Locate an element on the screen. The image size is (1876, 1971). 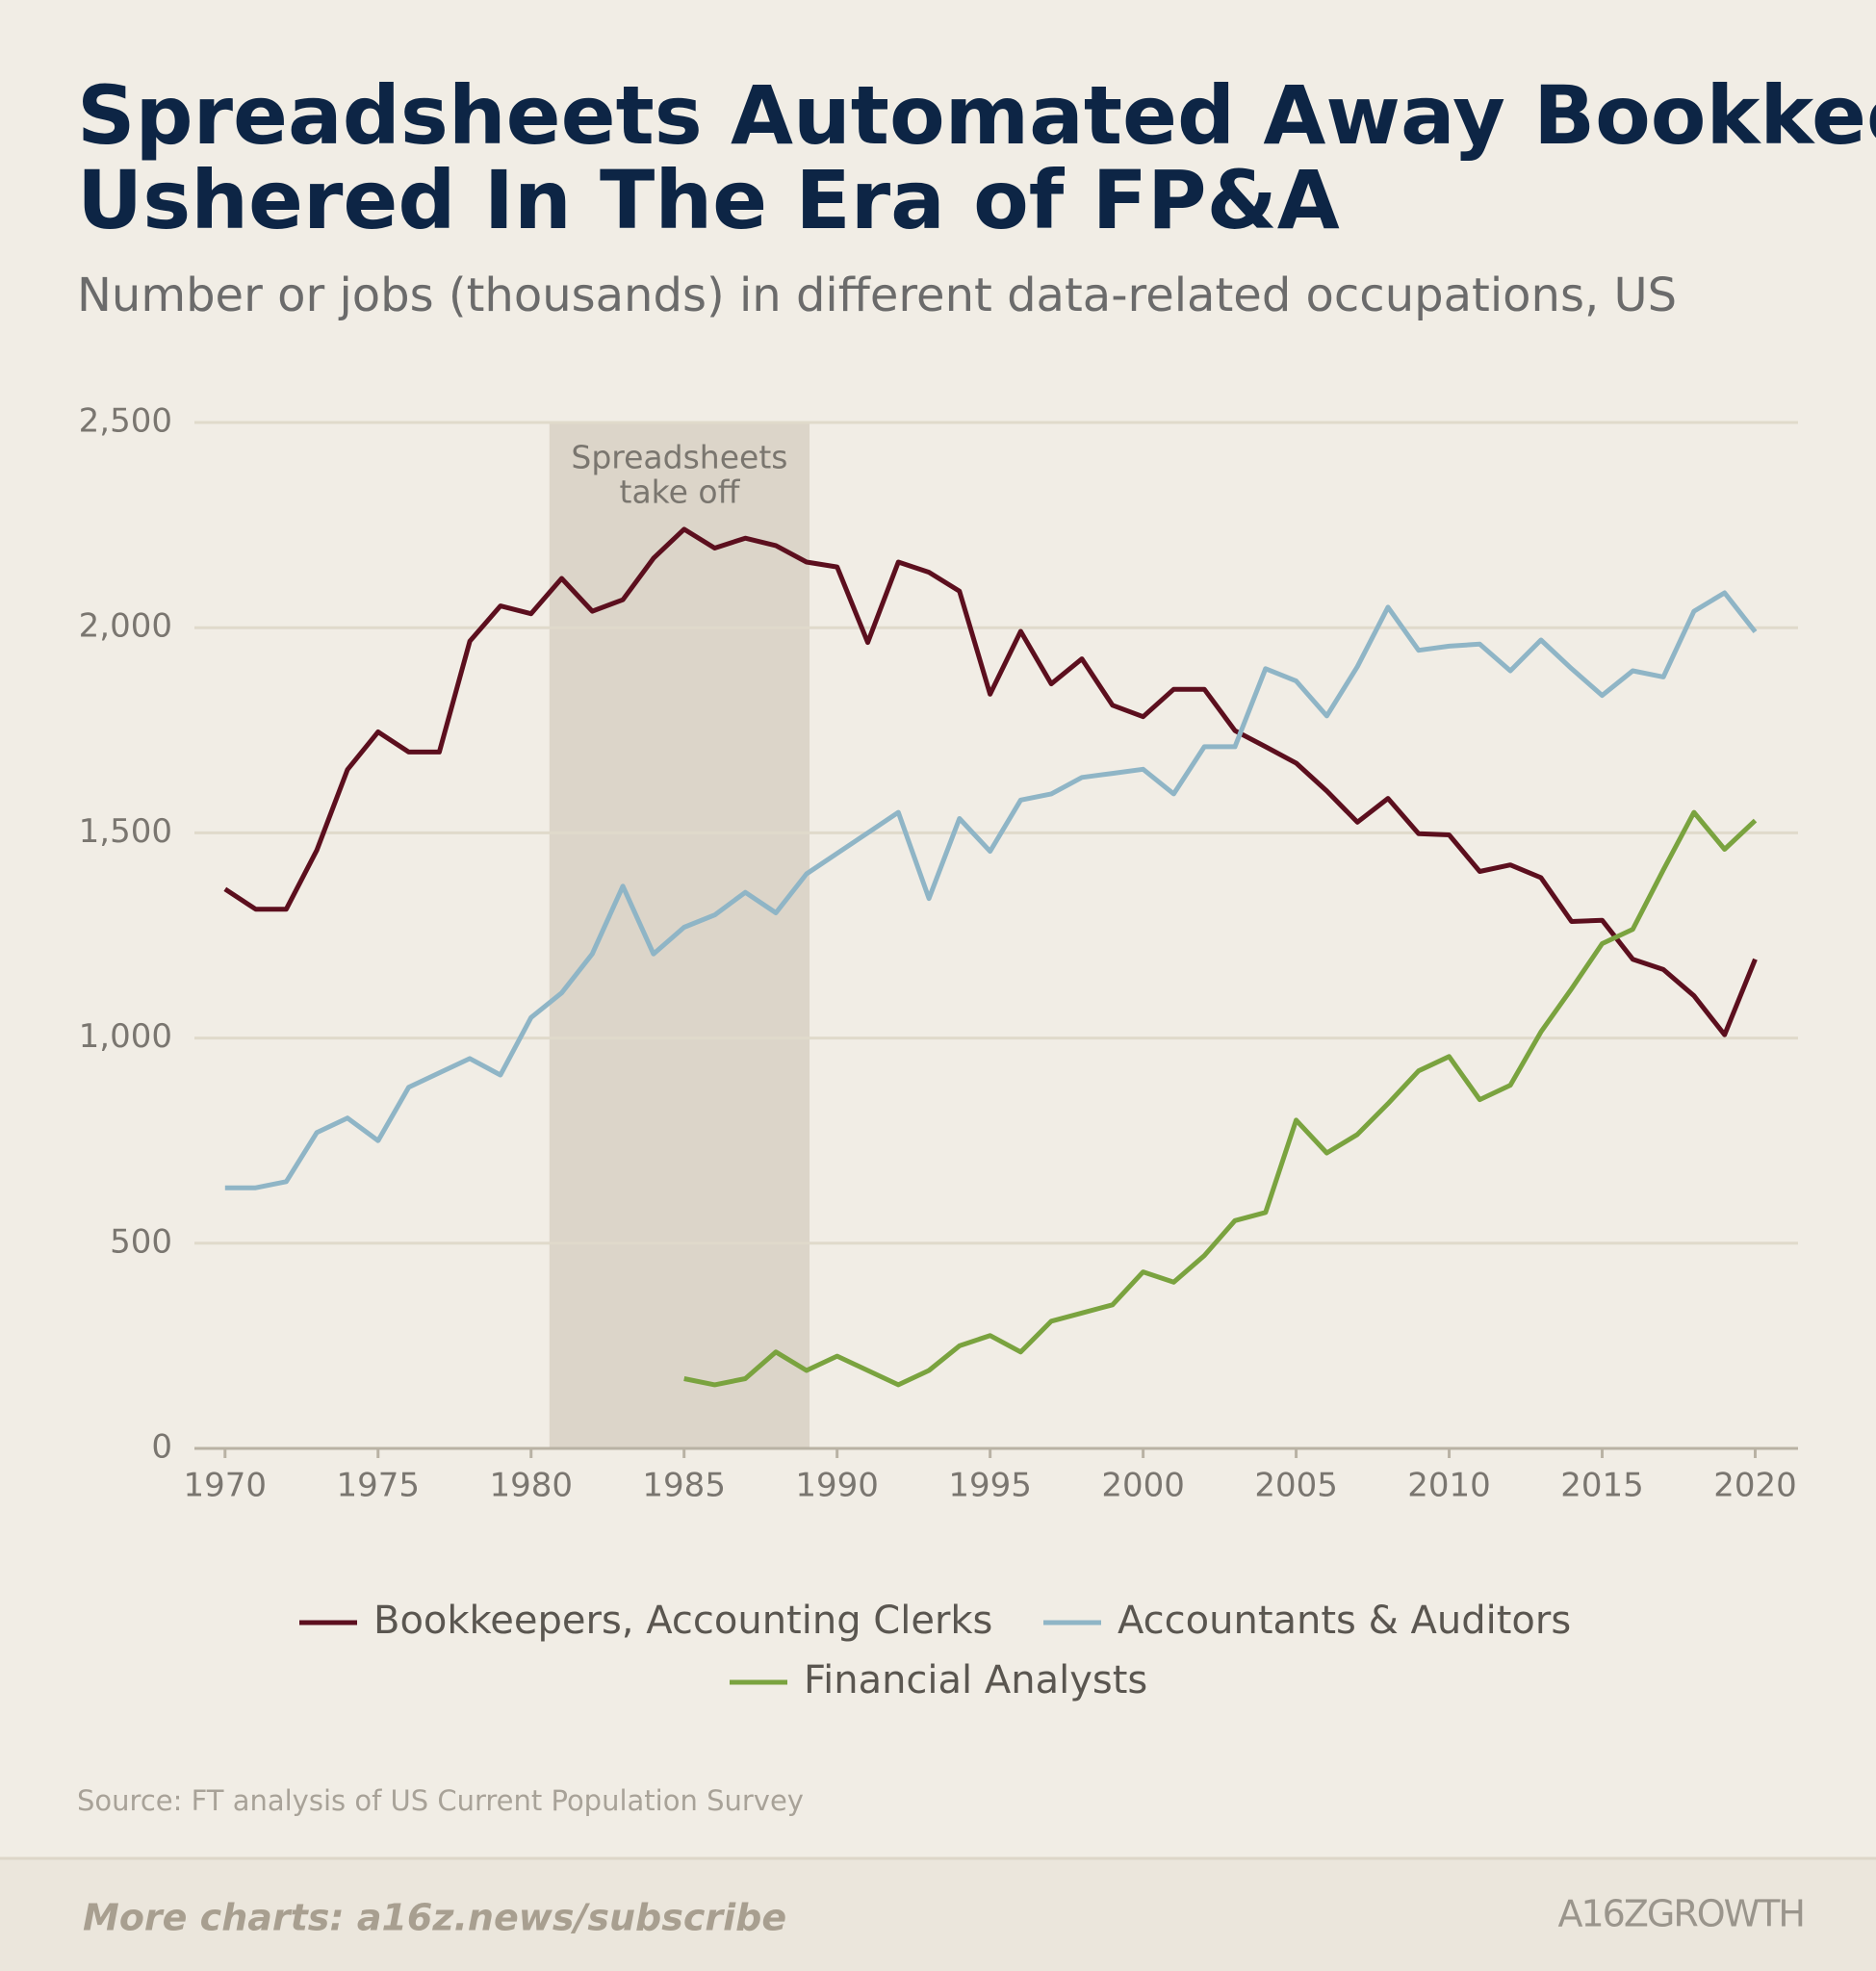
y-tick-label: 1,500 is located at coordinates (125, 831).